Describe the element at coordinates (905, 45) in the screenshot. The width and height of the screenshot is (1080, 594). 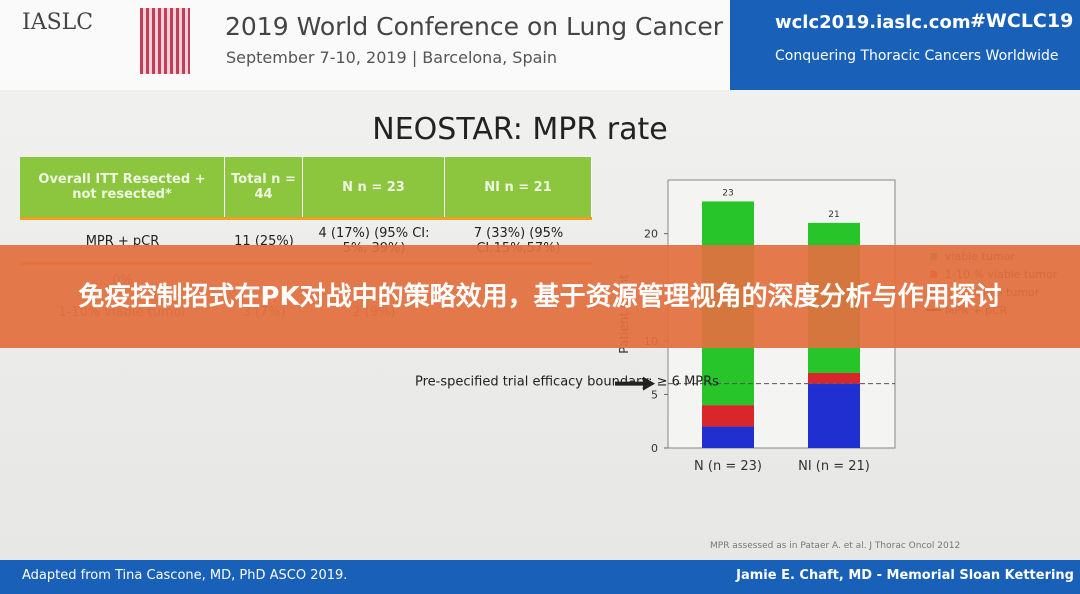
I see `header-right` at that location.